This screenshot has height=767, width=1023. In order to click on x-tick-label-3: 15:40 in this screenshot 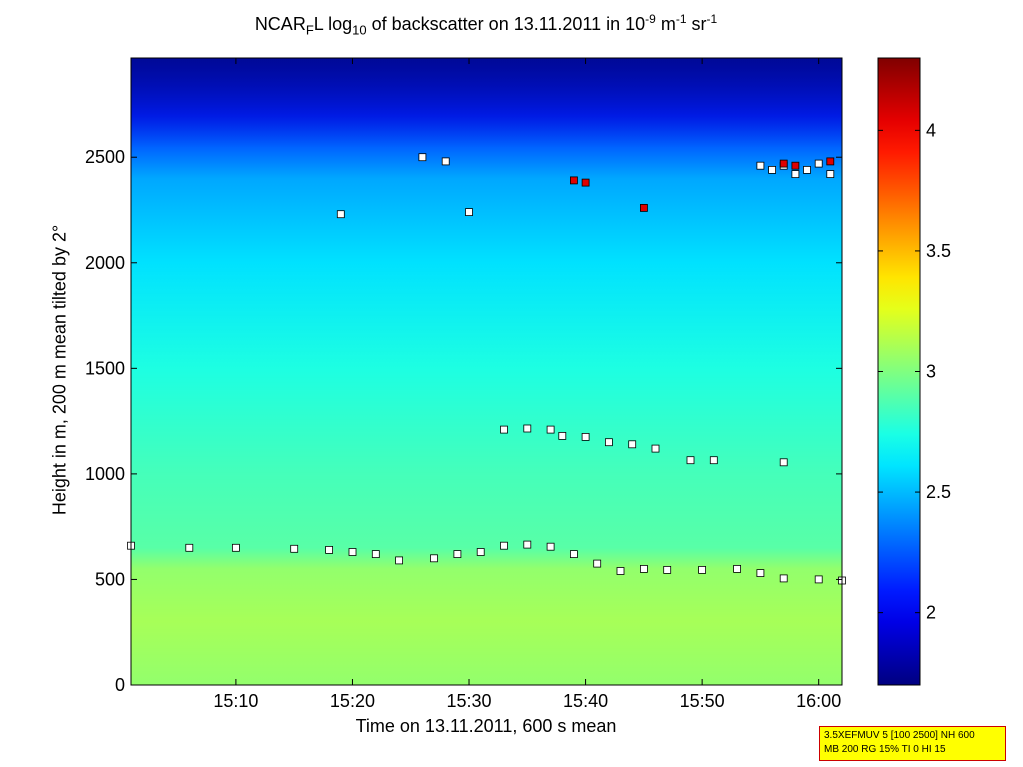, I will do `click(585, 701)`.